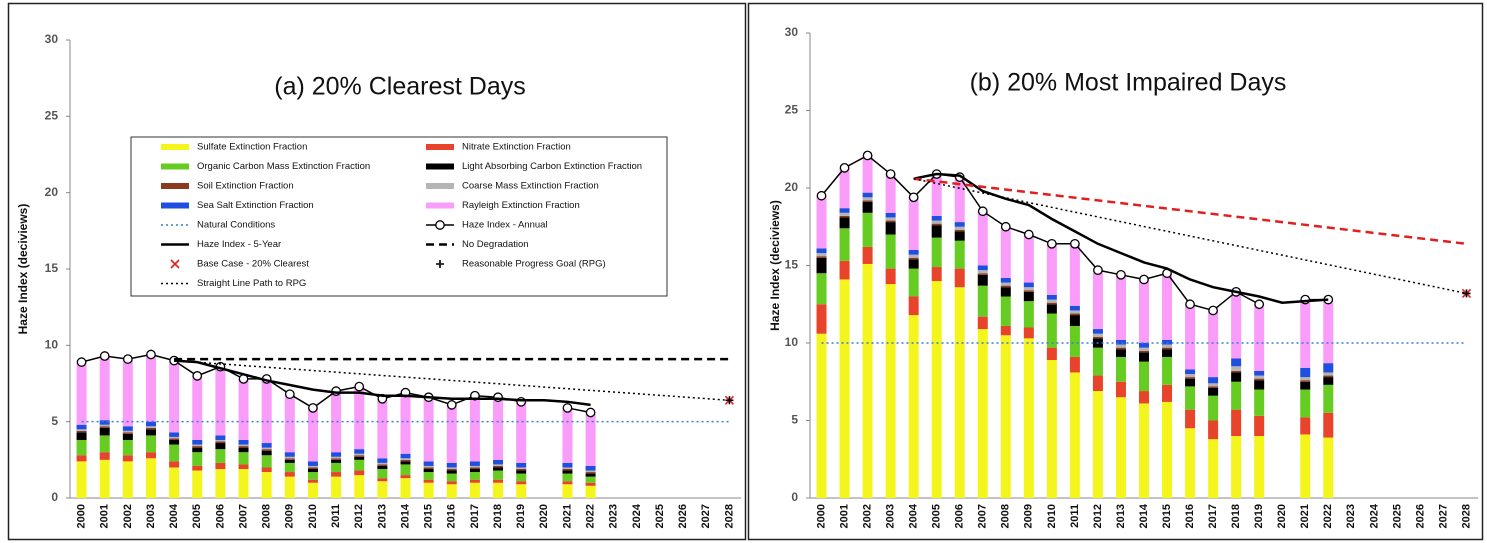 This screenshot has width=1487, height=543. I want to click on x-tick-label: 2014, so click(1144, 515).